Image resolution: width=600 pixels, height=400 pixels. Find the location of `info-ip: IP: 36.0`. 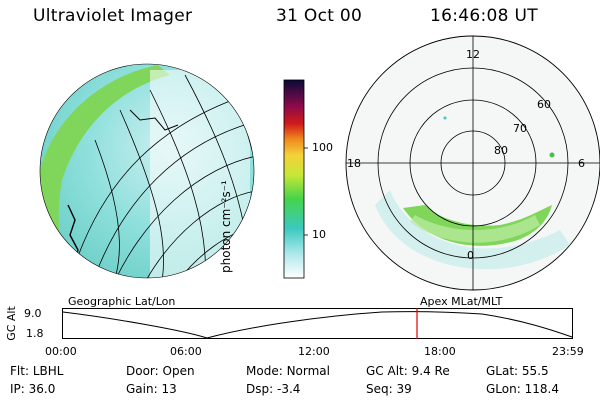

info-ip: IP: 36.0 is located at coordinates (33, 389).